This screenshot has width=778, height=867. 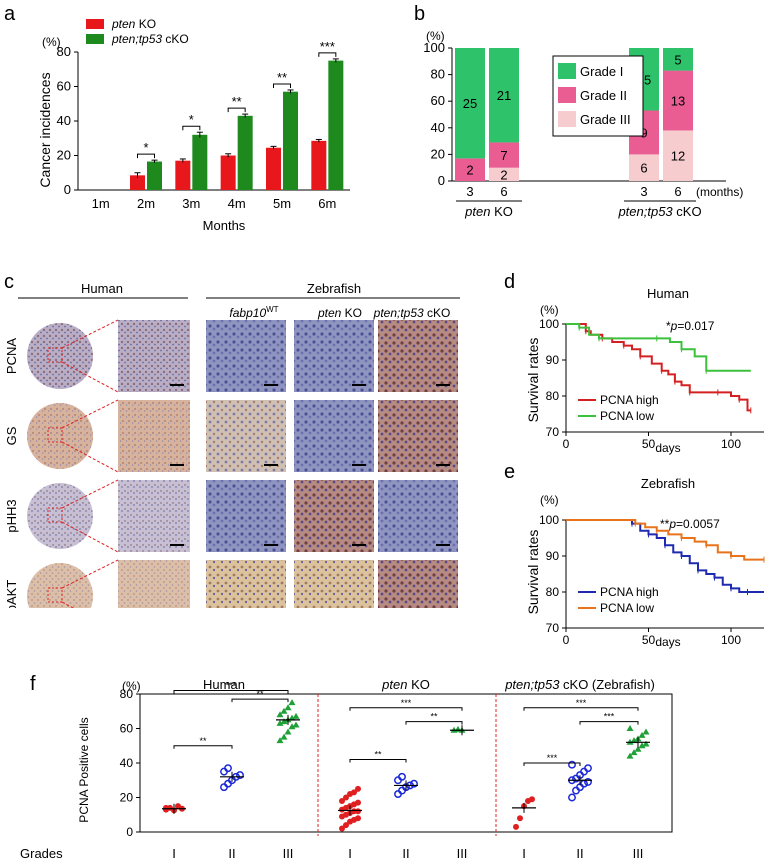 I want to click on x-tick-label: II, so click(x=231, y=853).